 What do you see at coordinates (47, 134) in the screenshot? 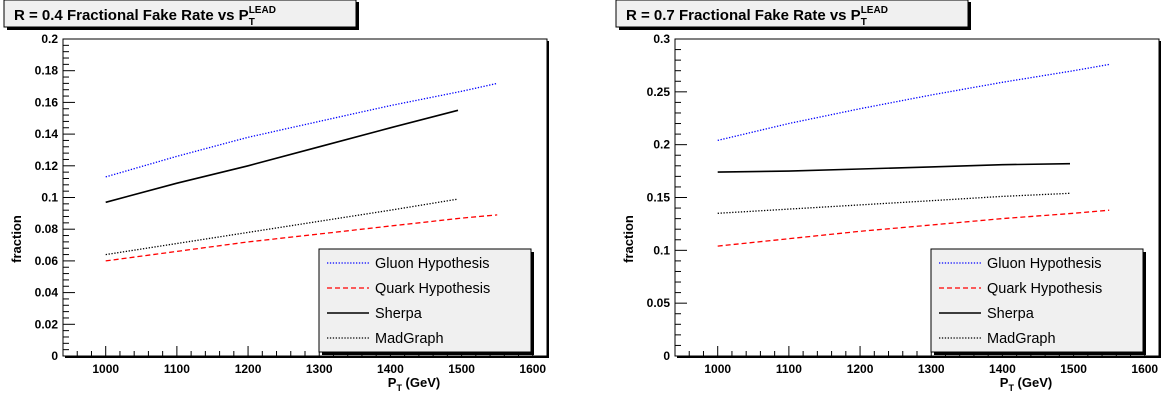
I see `y-tick-label: 0.14` at bounding box center [47, 134].